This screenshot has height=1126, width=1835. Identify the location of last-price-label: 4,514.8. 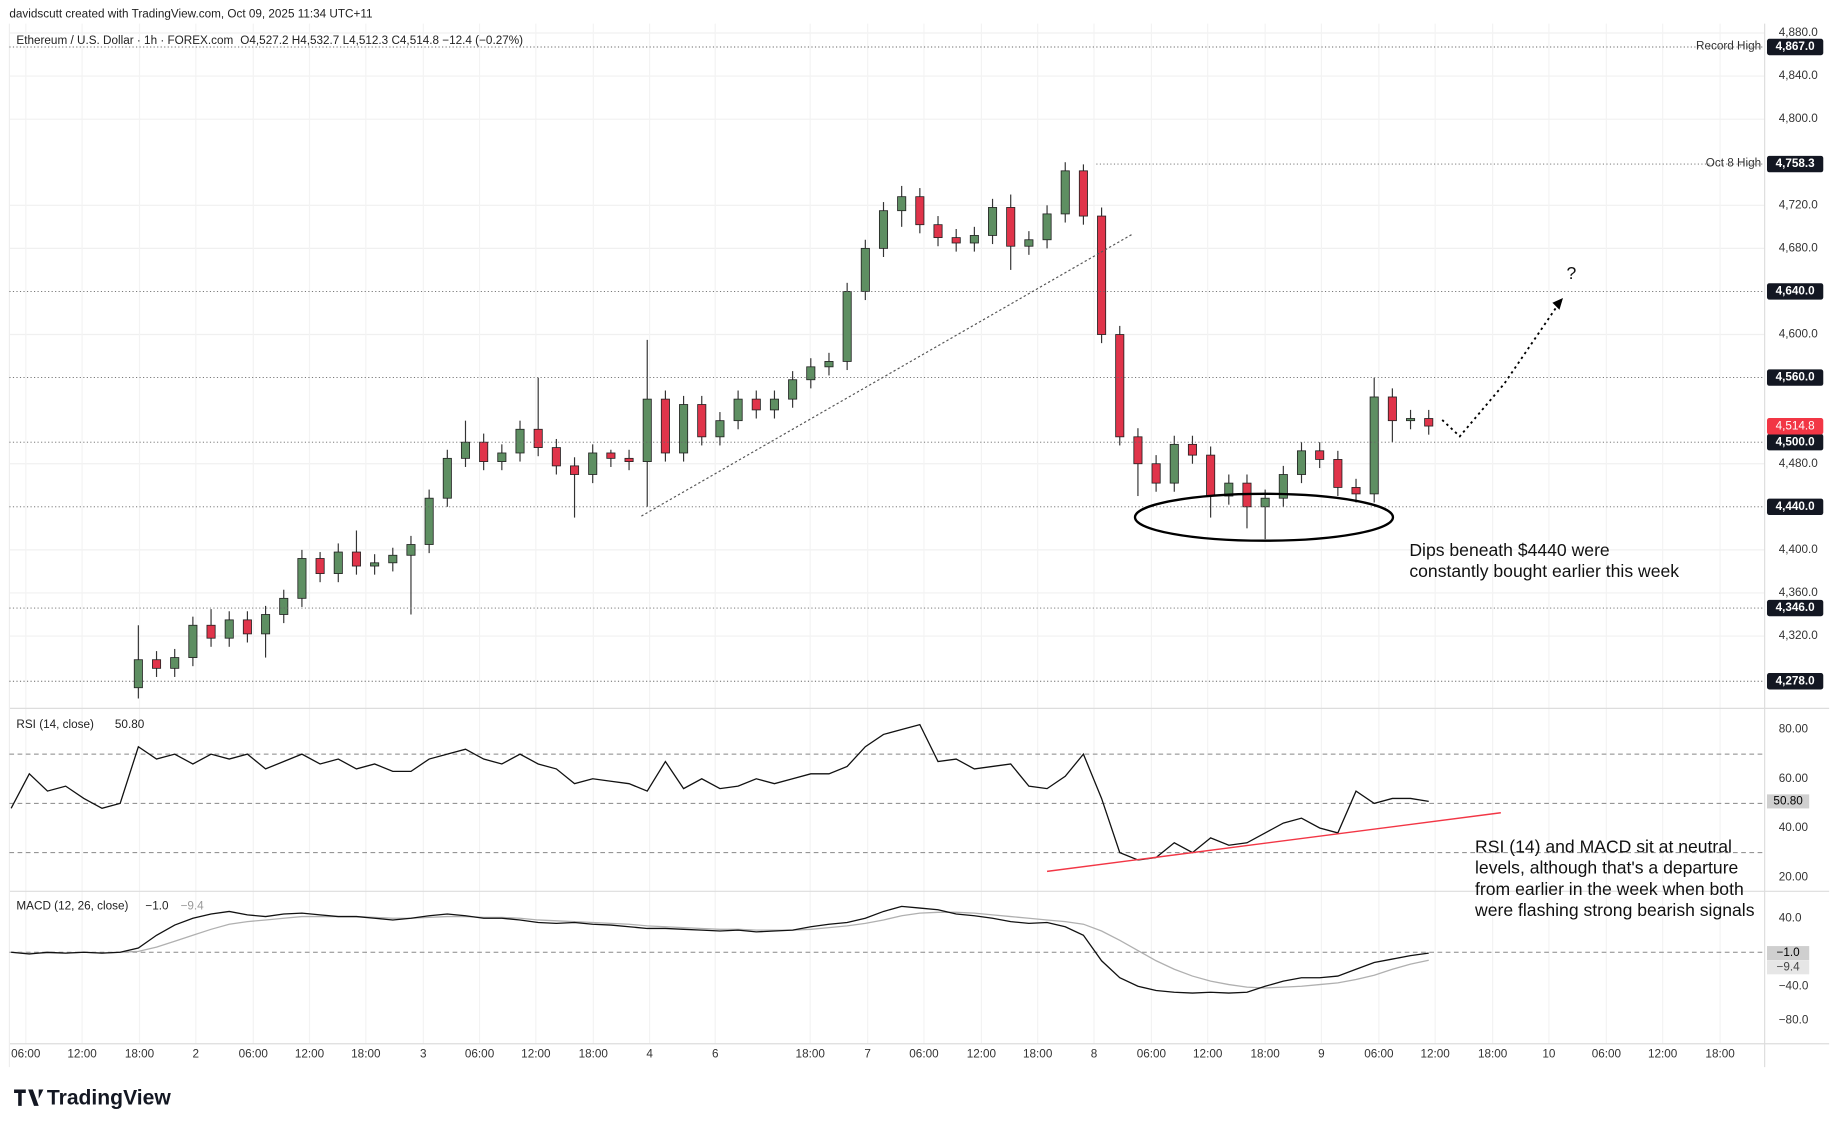
(1796, 425).